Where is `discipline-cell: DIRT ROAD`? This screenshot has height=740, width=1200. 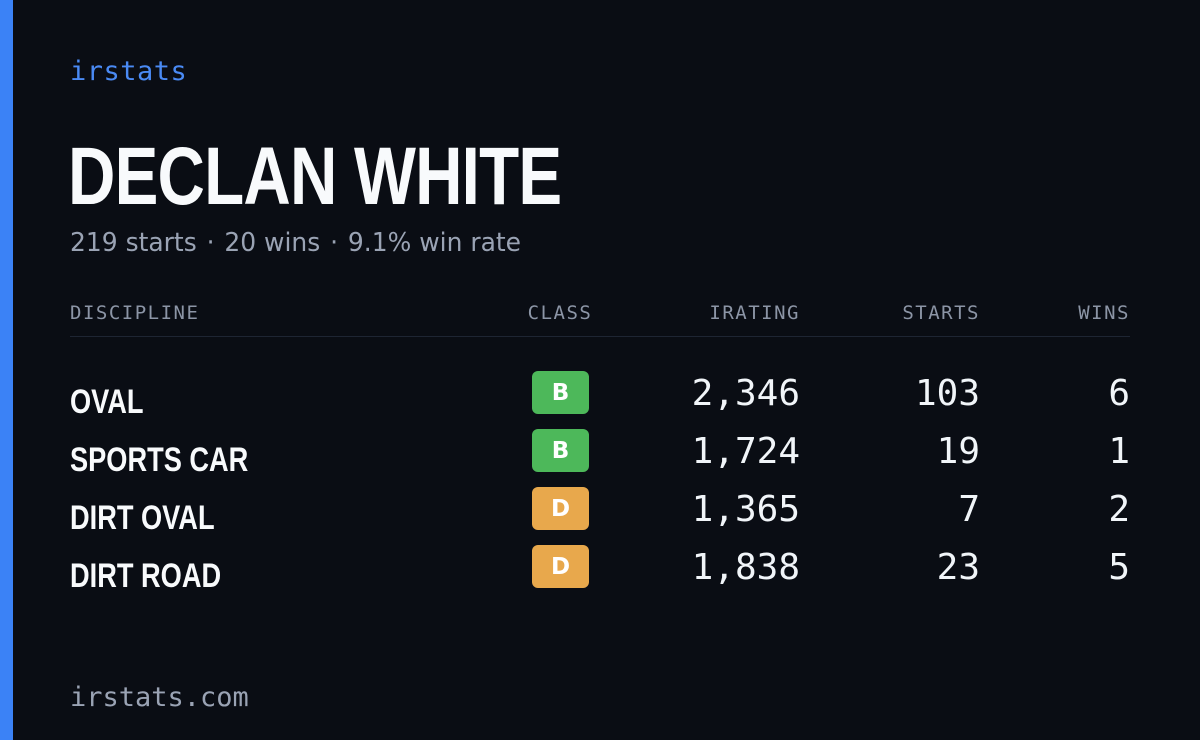 discipline-cell: DIRT ROAD is located at coordinates (146, 576).